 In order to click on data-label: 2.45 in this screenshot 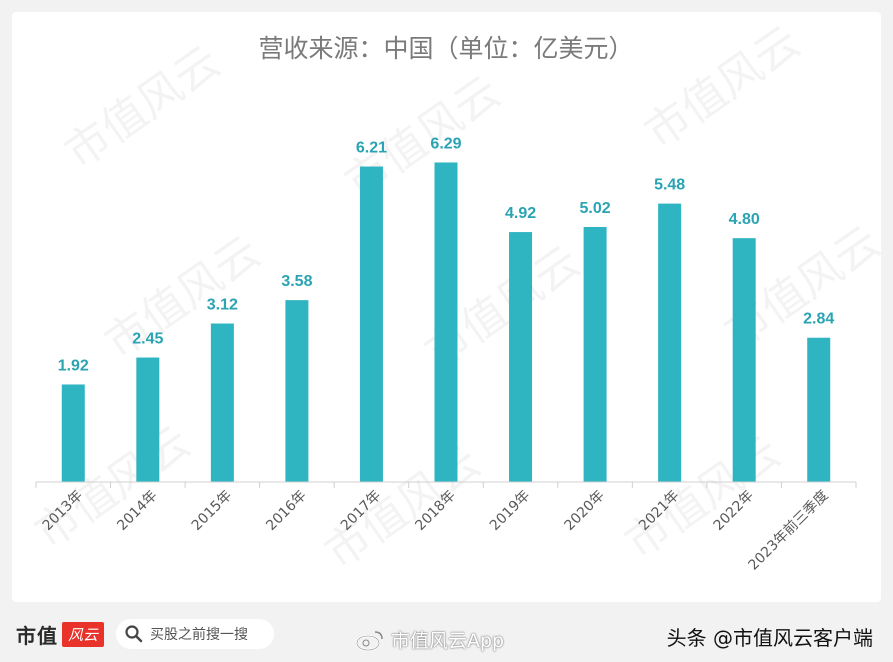, I will do `click(147, 339)`.